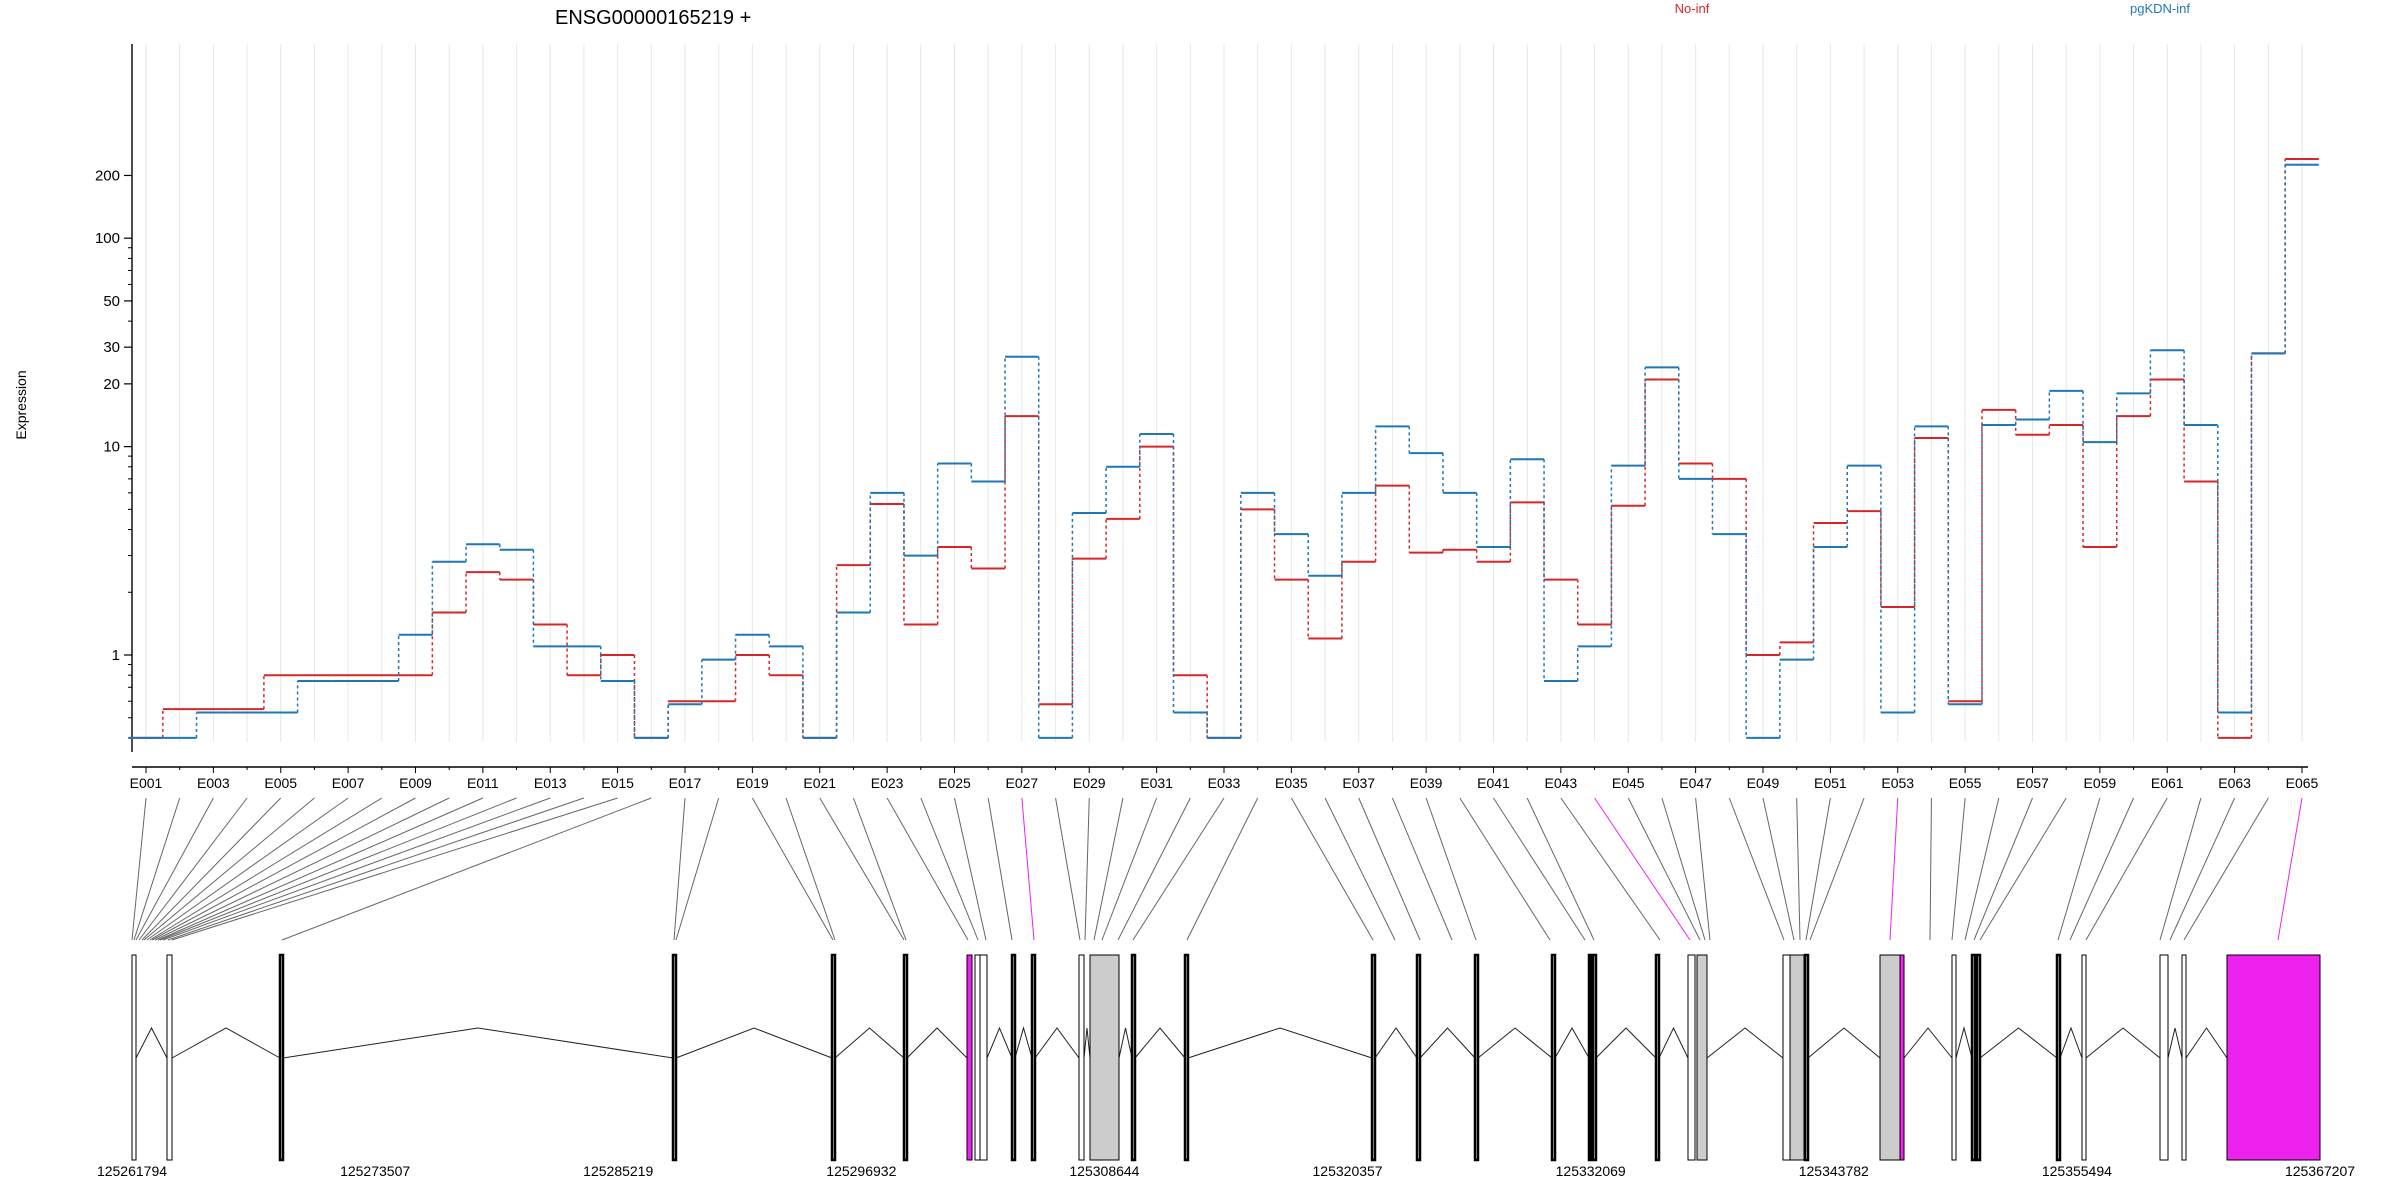  What do you see at coordinates (617, 783) in the screenshot?
I see `x-tick-label-E015: E015` at bounding box center [617, 783].